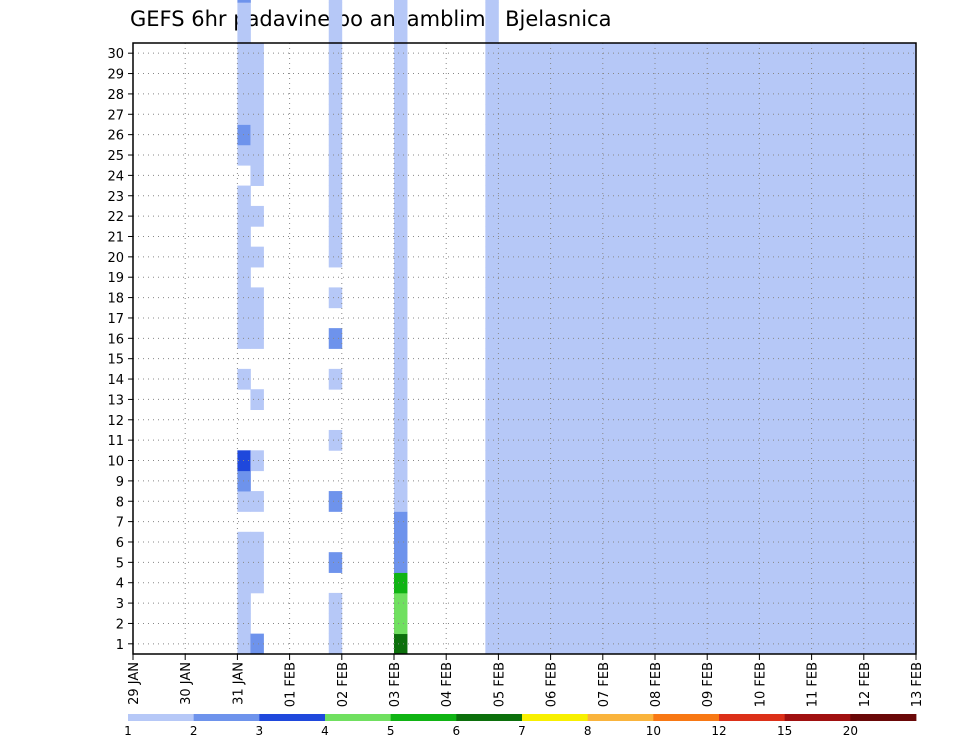  Describe the element at coordinates (115, 421) in the screenshot. I see `y-tick-label: 12` at that location.